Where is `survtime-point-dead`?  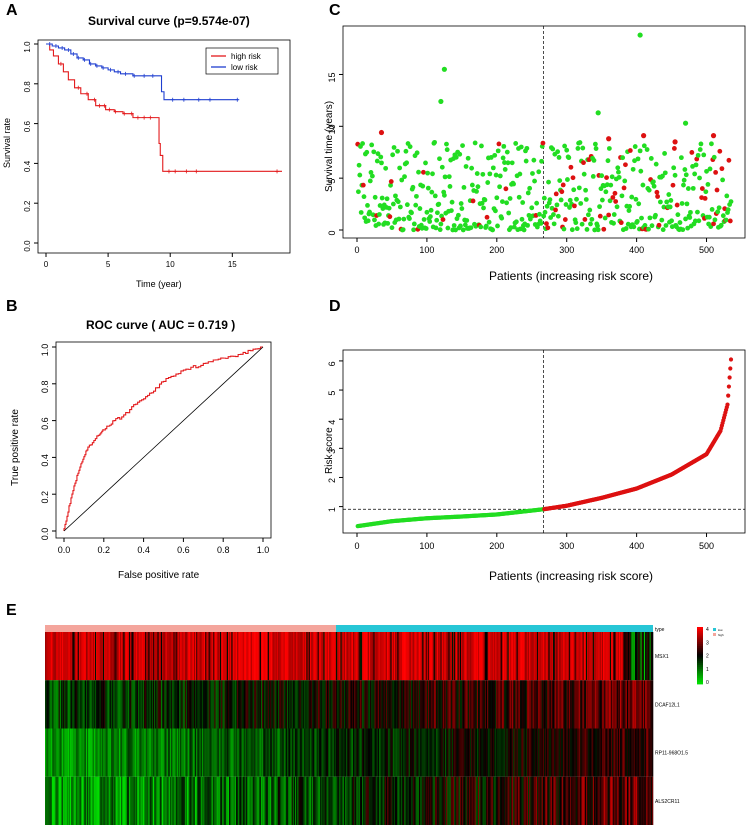
survtime-point-dead is located at coordinates (543, 143).